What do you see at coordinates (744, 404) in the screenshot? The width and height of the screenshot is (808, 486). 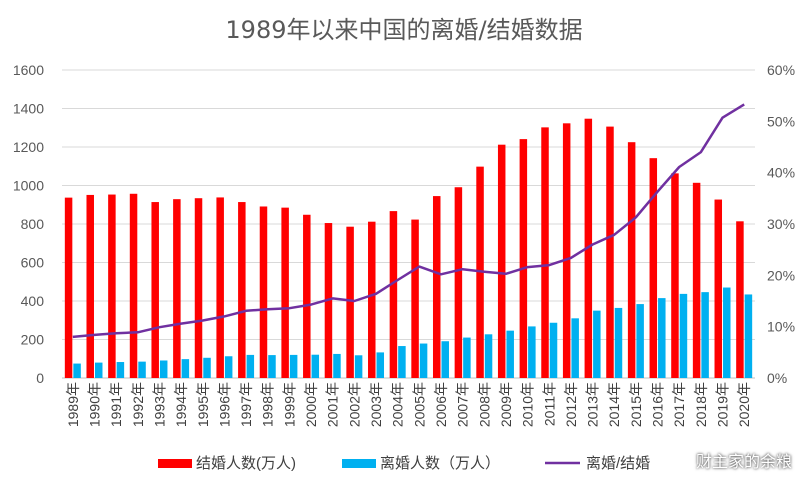 I see `x-tick-label: 2020年` at bounding box center [744, 404].